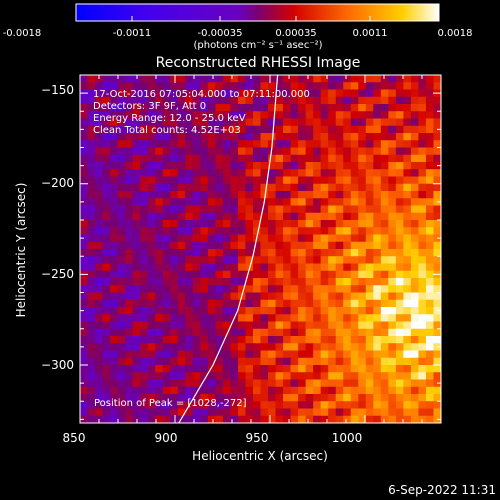  I want to click on annotation-algorithm: Clean Total counts: 4.52E+03, so click(167, 130).